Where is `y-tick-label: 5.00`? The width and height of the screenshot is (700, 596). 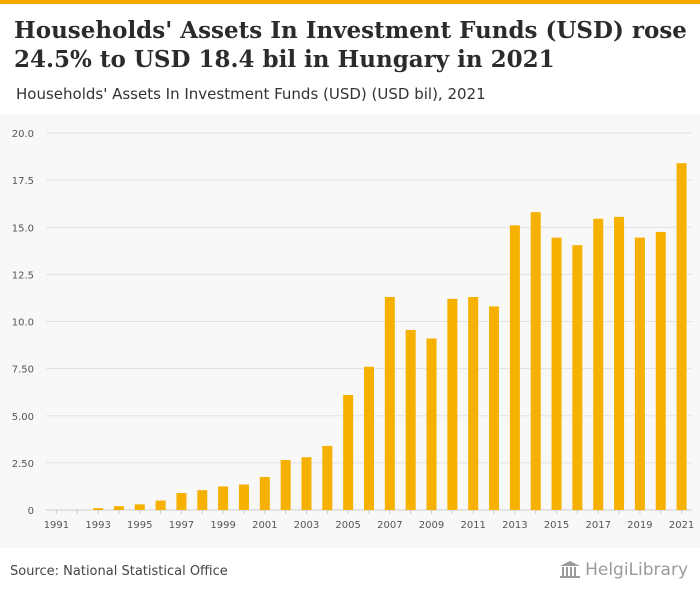
y-tick-label: 5.00 is located at coordinates (23, 417).